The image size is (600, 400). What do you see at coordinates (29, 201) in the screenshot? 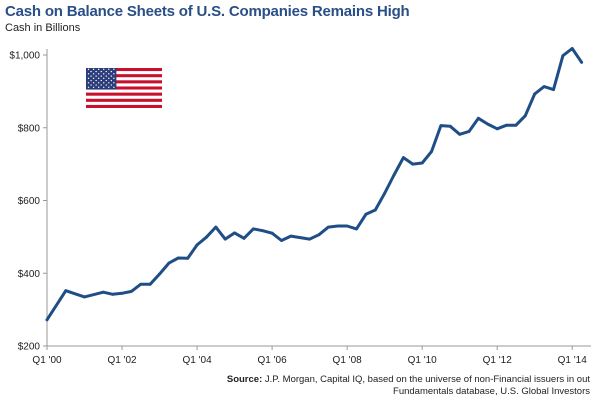
I see `y-tick-label: $600` at bounding box center [29, 201].